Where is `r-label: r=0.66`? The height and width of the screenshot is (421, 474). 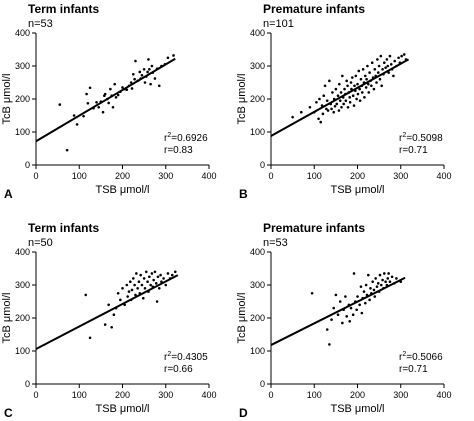
r-label: r=0.66 is located at coordinates (178, 369).